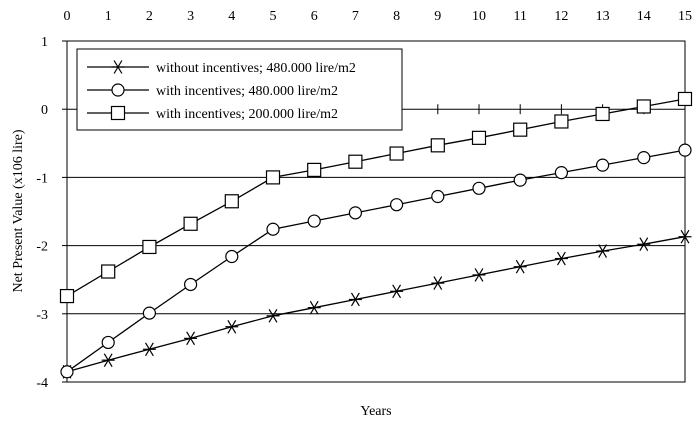  Describe the element at coordinates (256, 68) in the screenshot. I see `legend-label-asterisk: without incentives; 480.000 lire/m2` at that location.